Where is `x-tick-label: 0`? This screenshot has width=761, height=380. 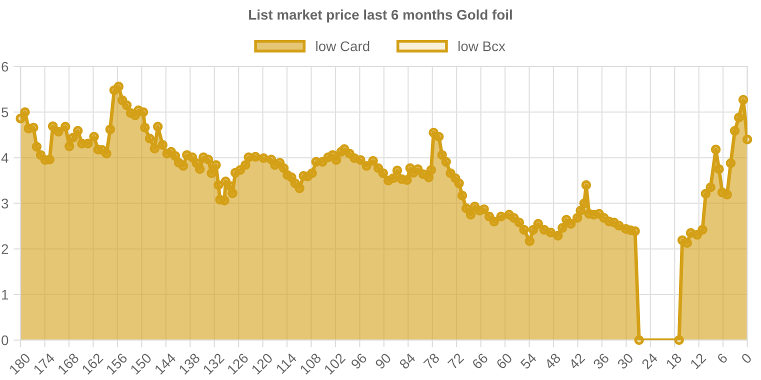 x-tick-label: 0 is located at coordinates (746, 358).